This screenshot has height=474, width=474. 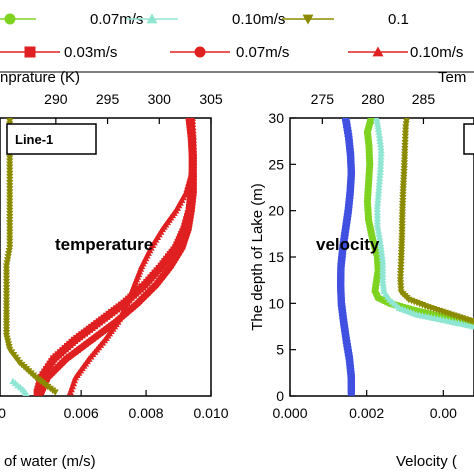 What do you see at coordinates (276, 303) in the screenshot?
I see `right-y-tick-label: 10` at bounding box center [276, 303].